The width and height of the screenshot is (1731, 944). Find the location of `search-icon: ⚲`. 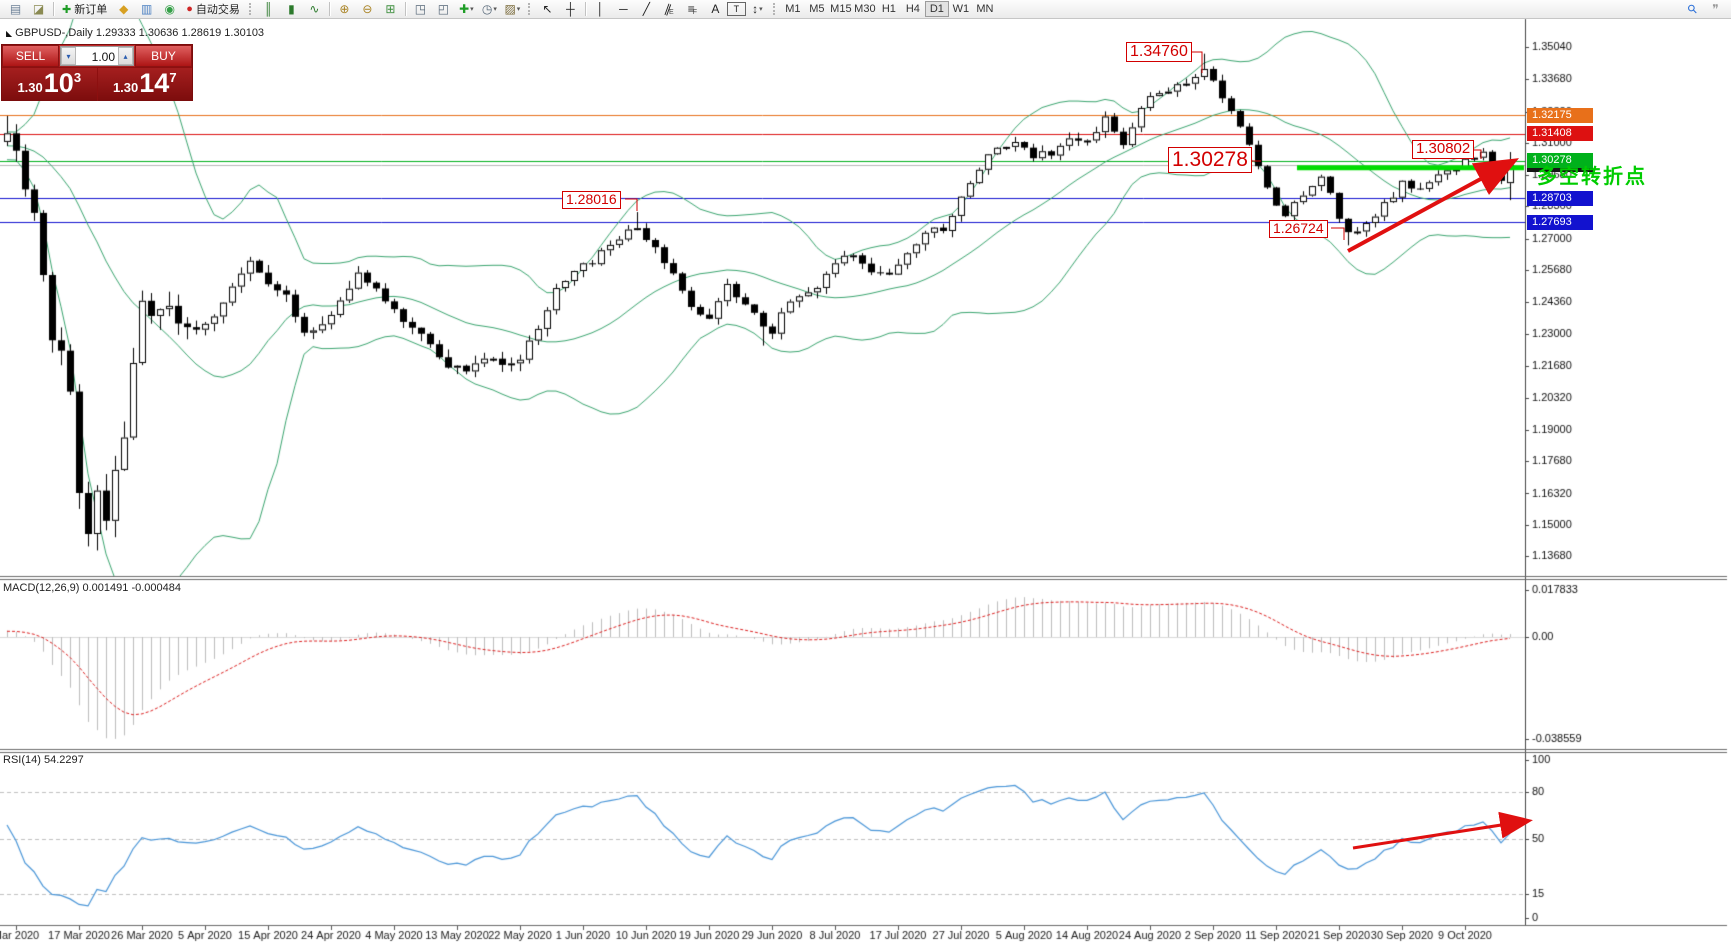

search-icon: ⚲ is located at coordinates (1692, 9).